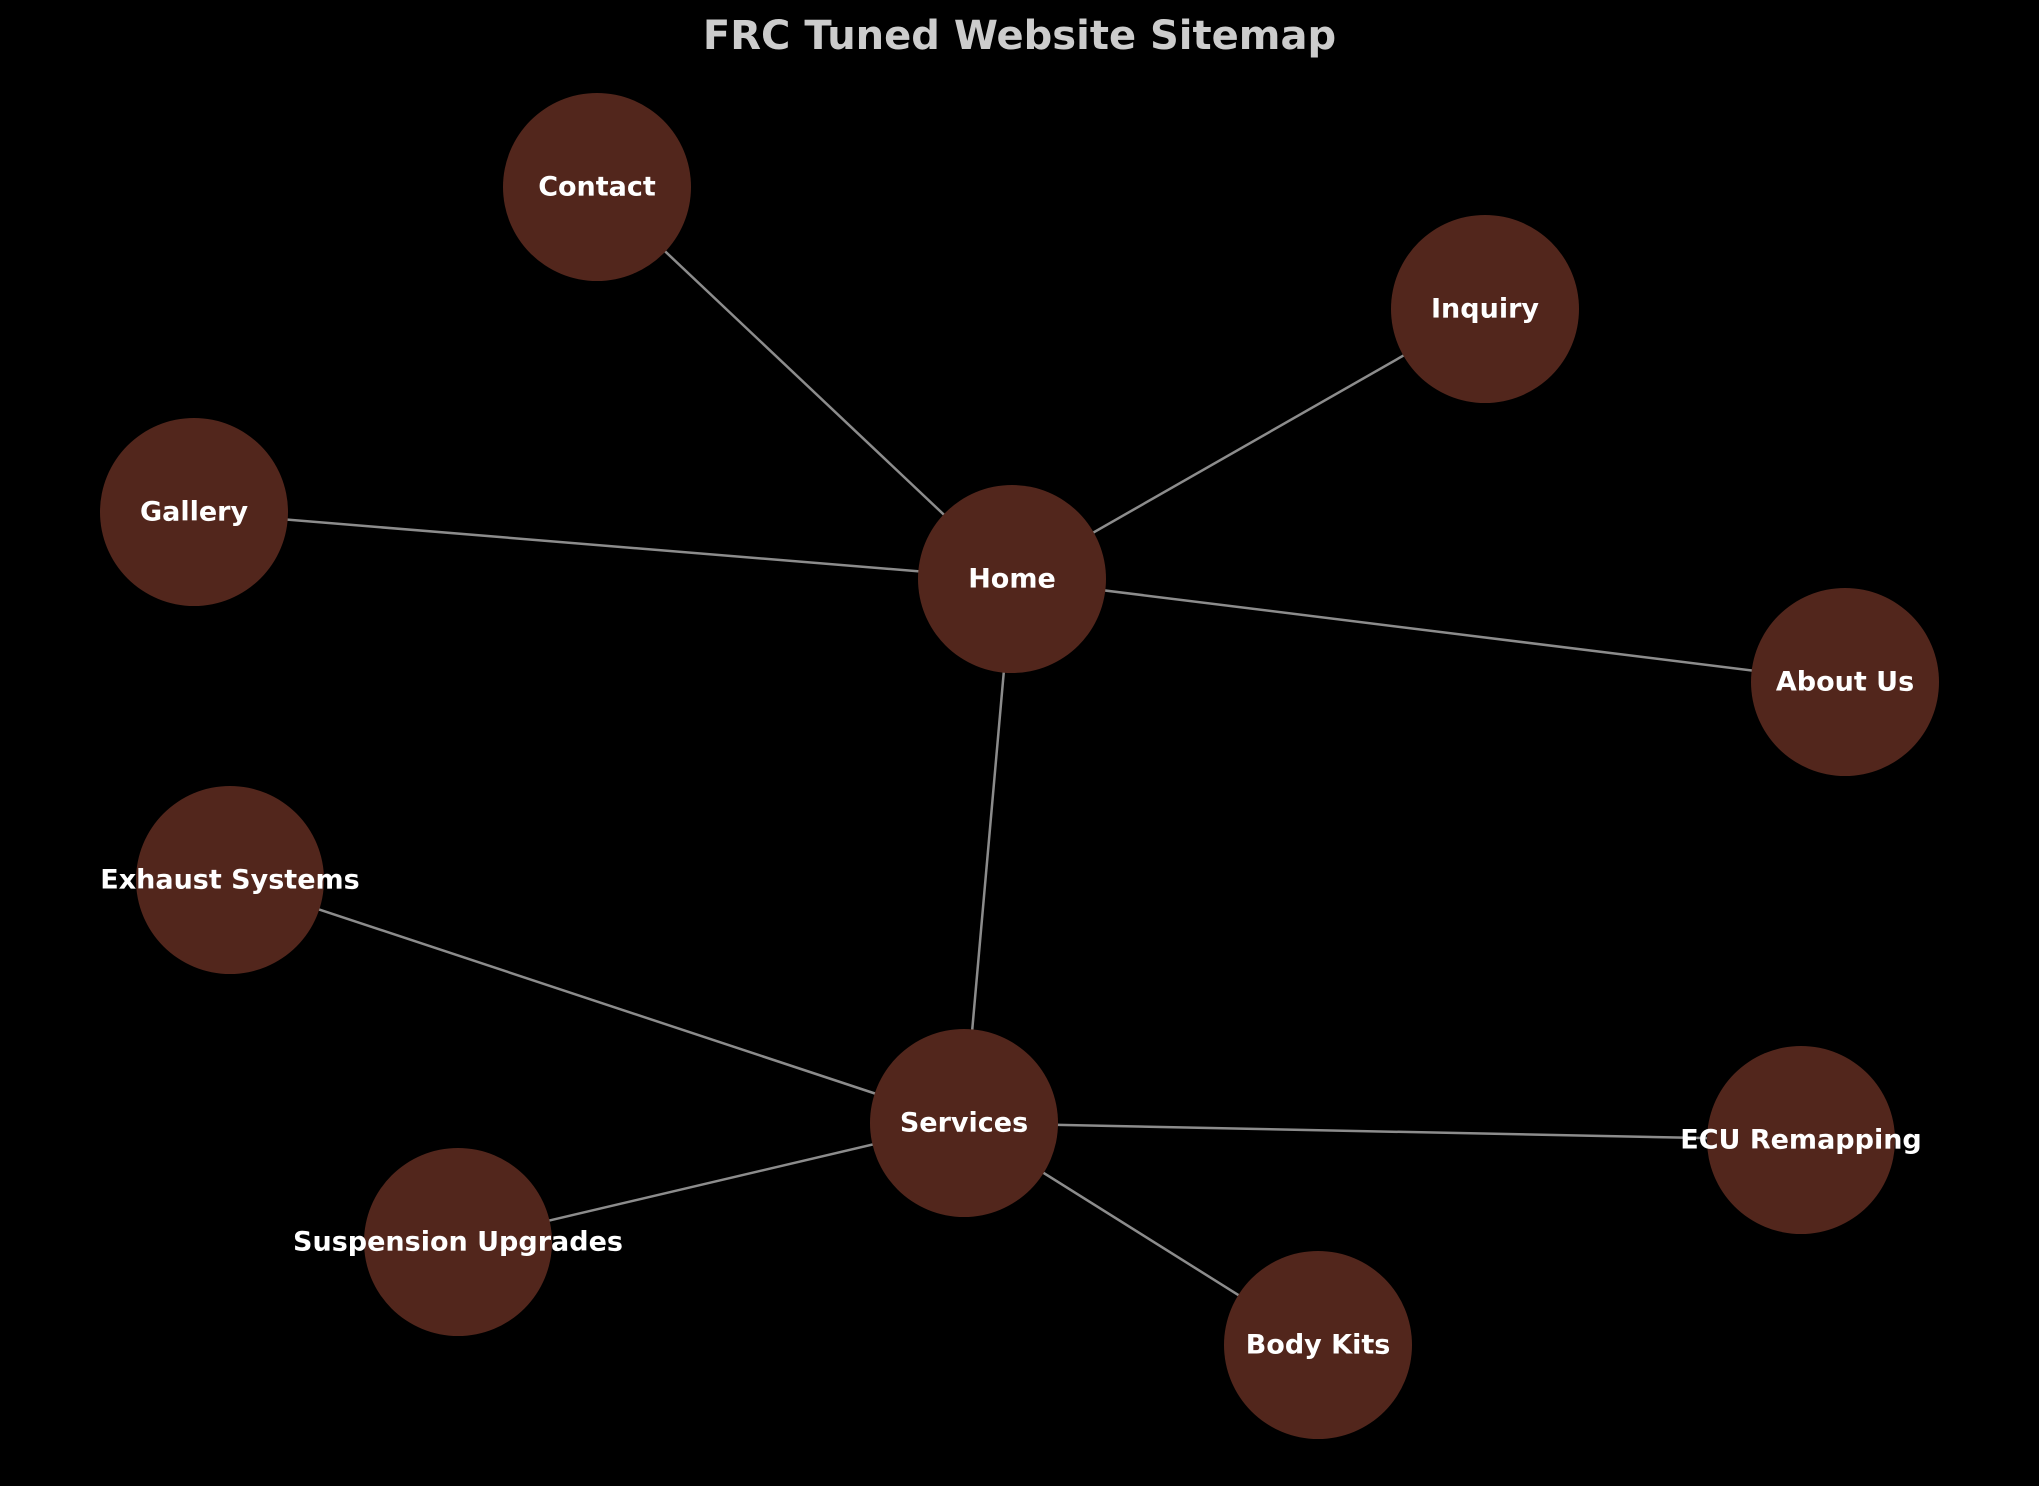  I want to click on node-circle-bodykits, so click(1318, 1345).